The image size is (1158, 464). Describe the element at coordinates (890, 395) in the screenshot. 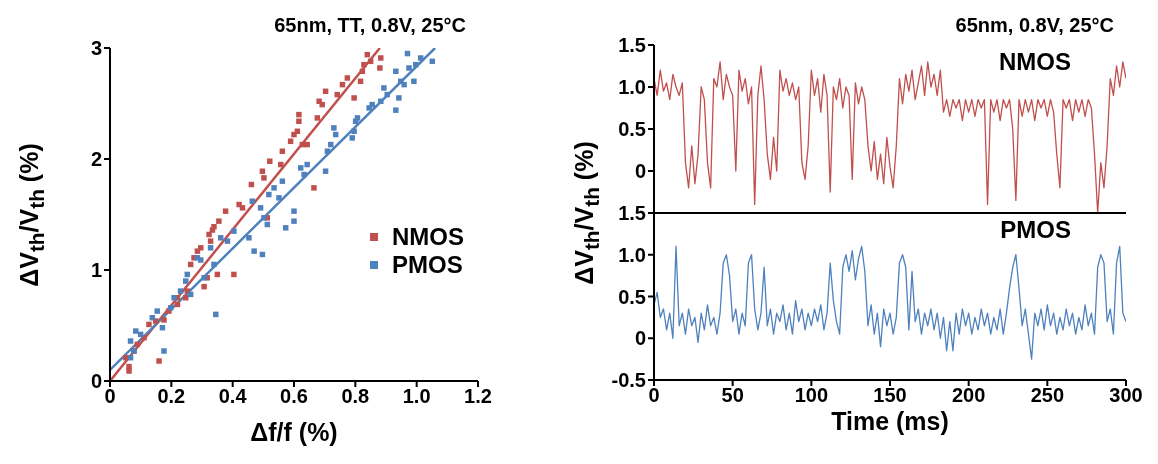

I see `x-tick-label: 150` at that location.